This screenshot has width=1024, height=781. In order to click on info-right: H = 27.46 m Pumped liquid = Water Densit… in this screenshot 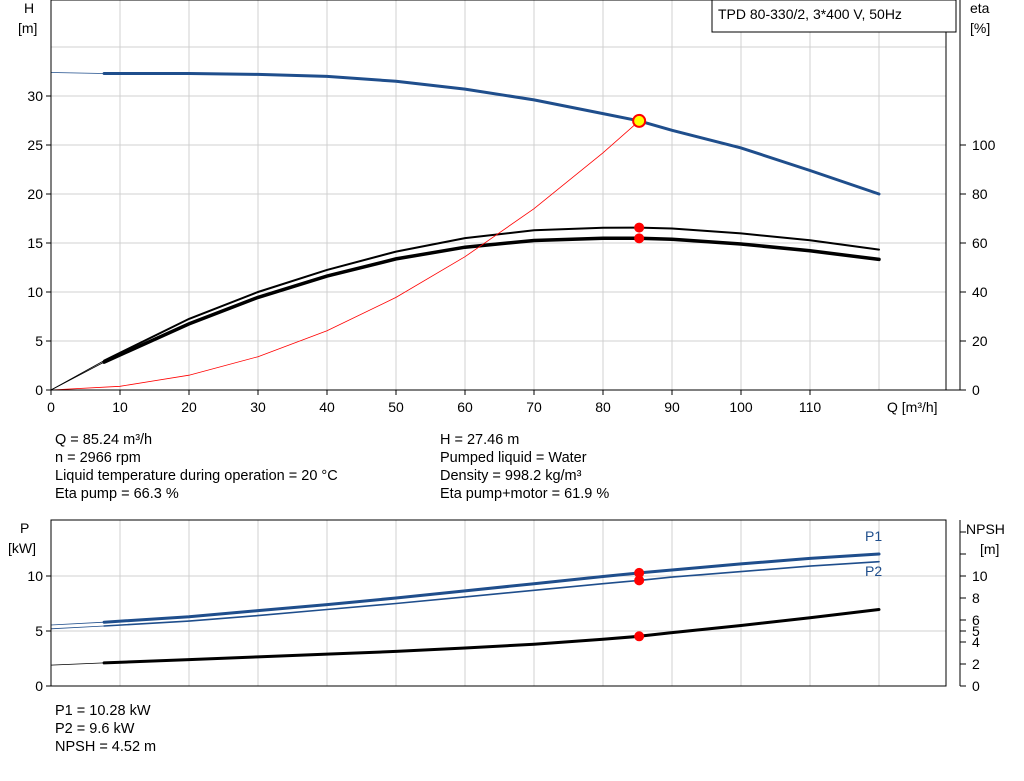, I will do `click(524, 467)`.